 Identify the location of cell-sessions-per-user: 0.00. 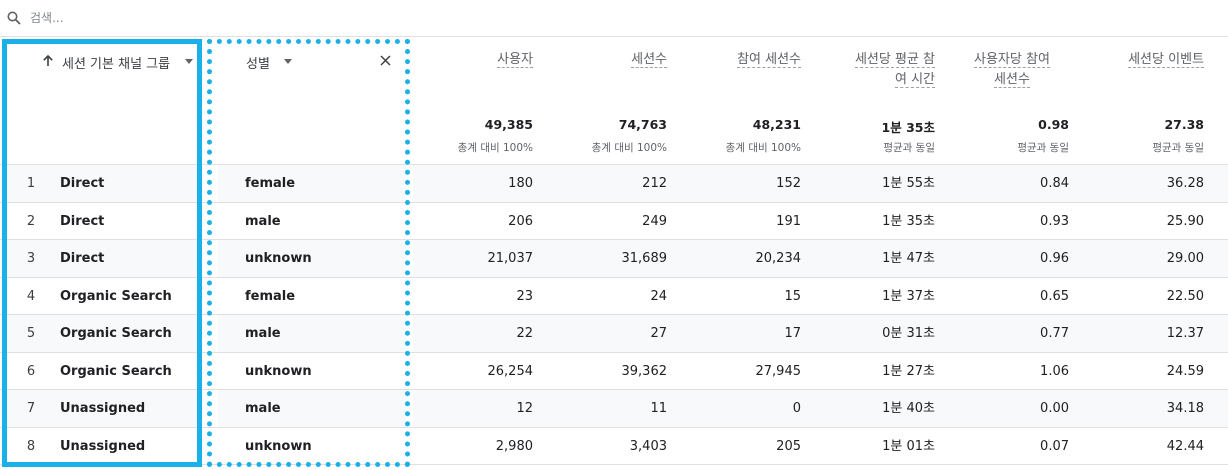
(1054, 408).